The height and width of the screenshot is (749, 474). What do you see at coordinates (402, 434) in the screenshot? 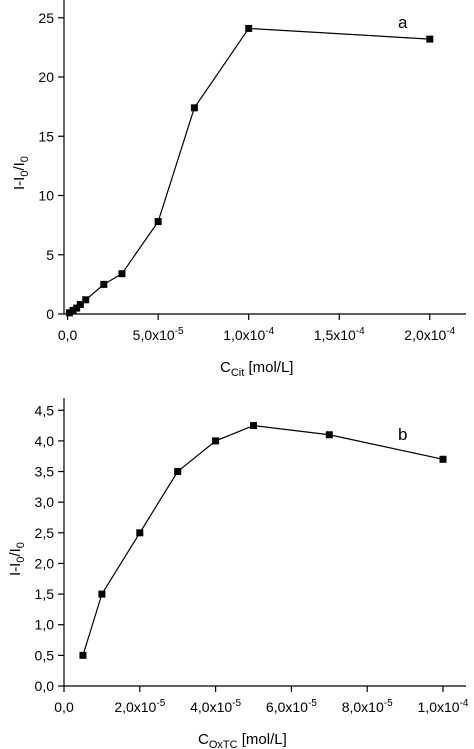
I see `panel-label-b: b` at bounding box center [402, 434].